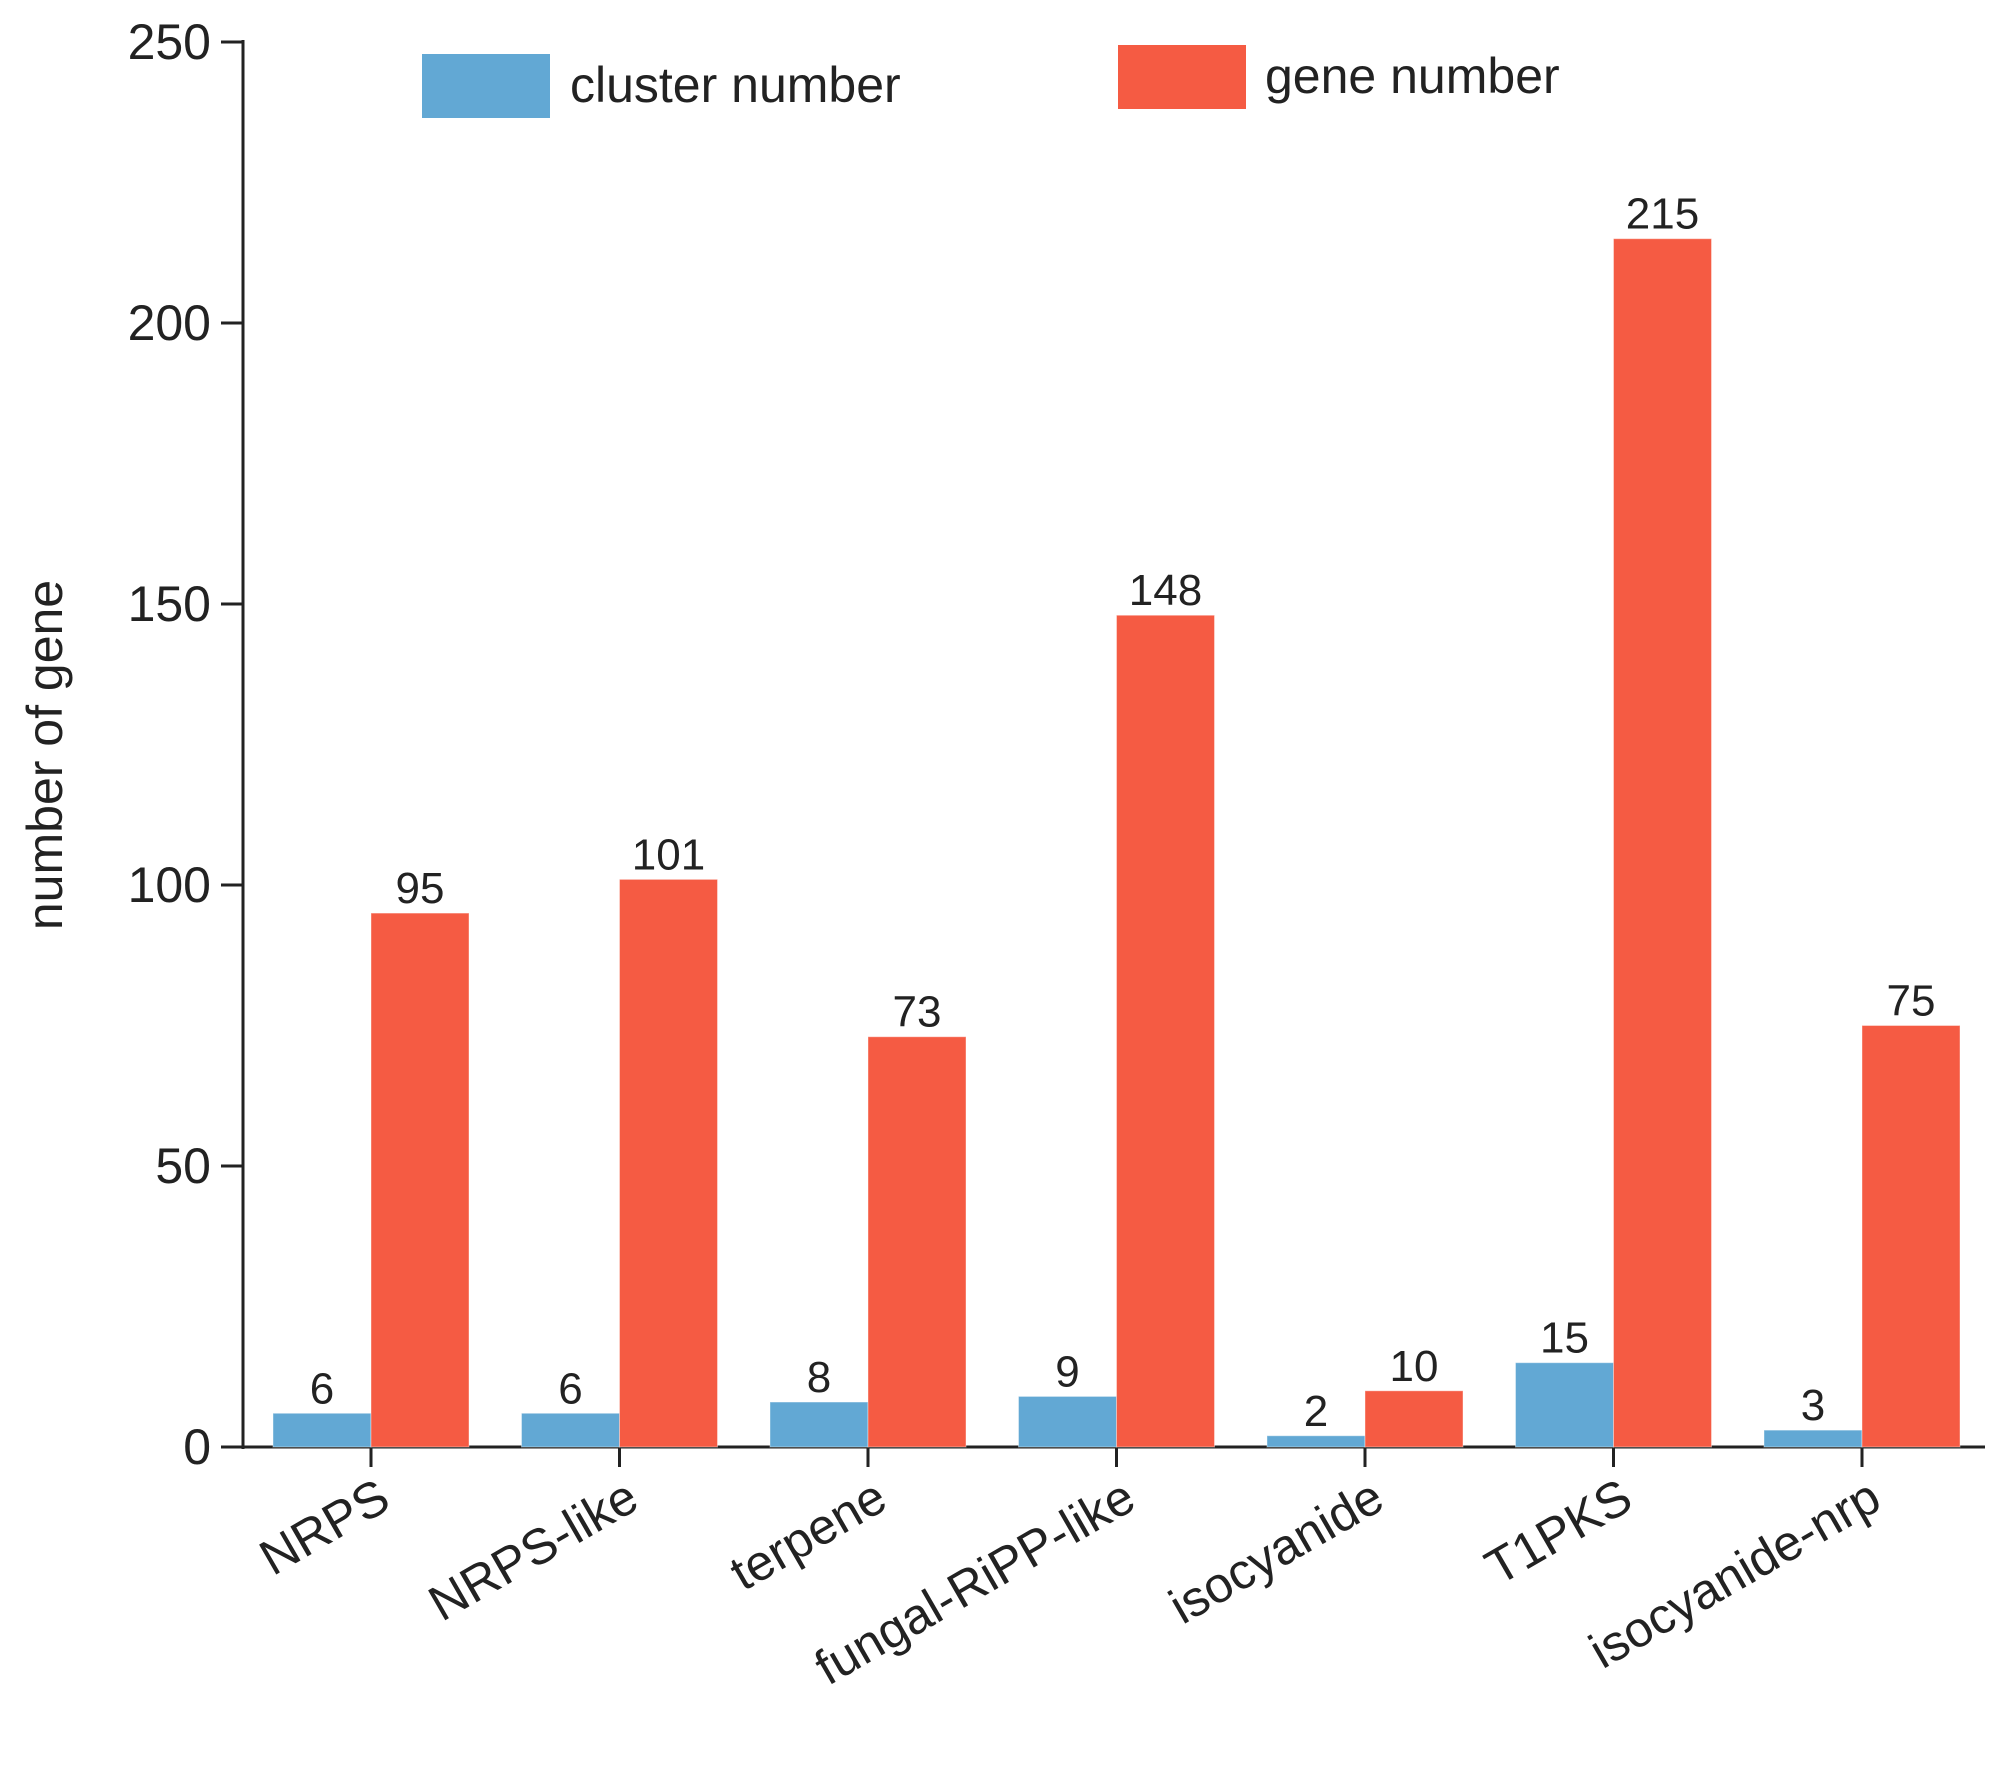  Describe the element at coordinates (420, 888) in the screenshot. I see `data-label: 95` at that location.